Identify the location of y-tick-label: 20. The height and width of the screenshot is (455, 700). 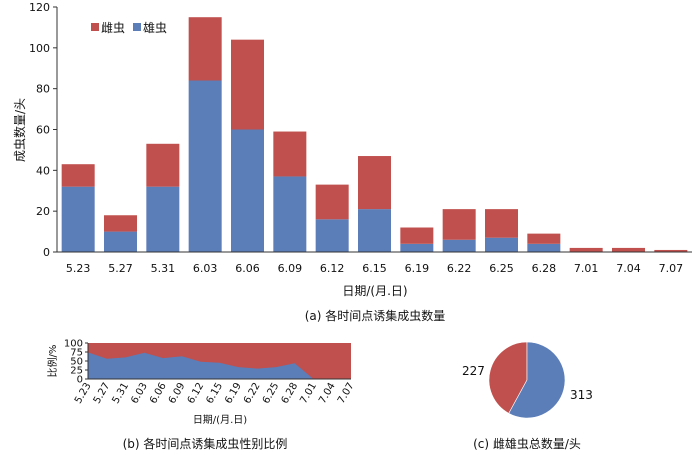
(43, 211).